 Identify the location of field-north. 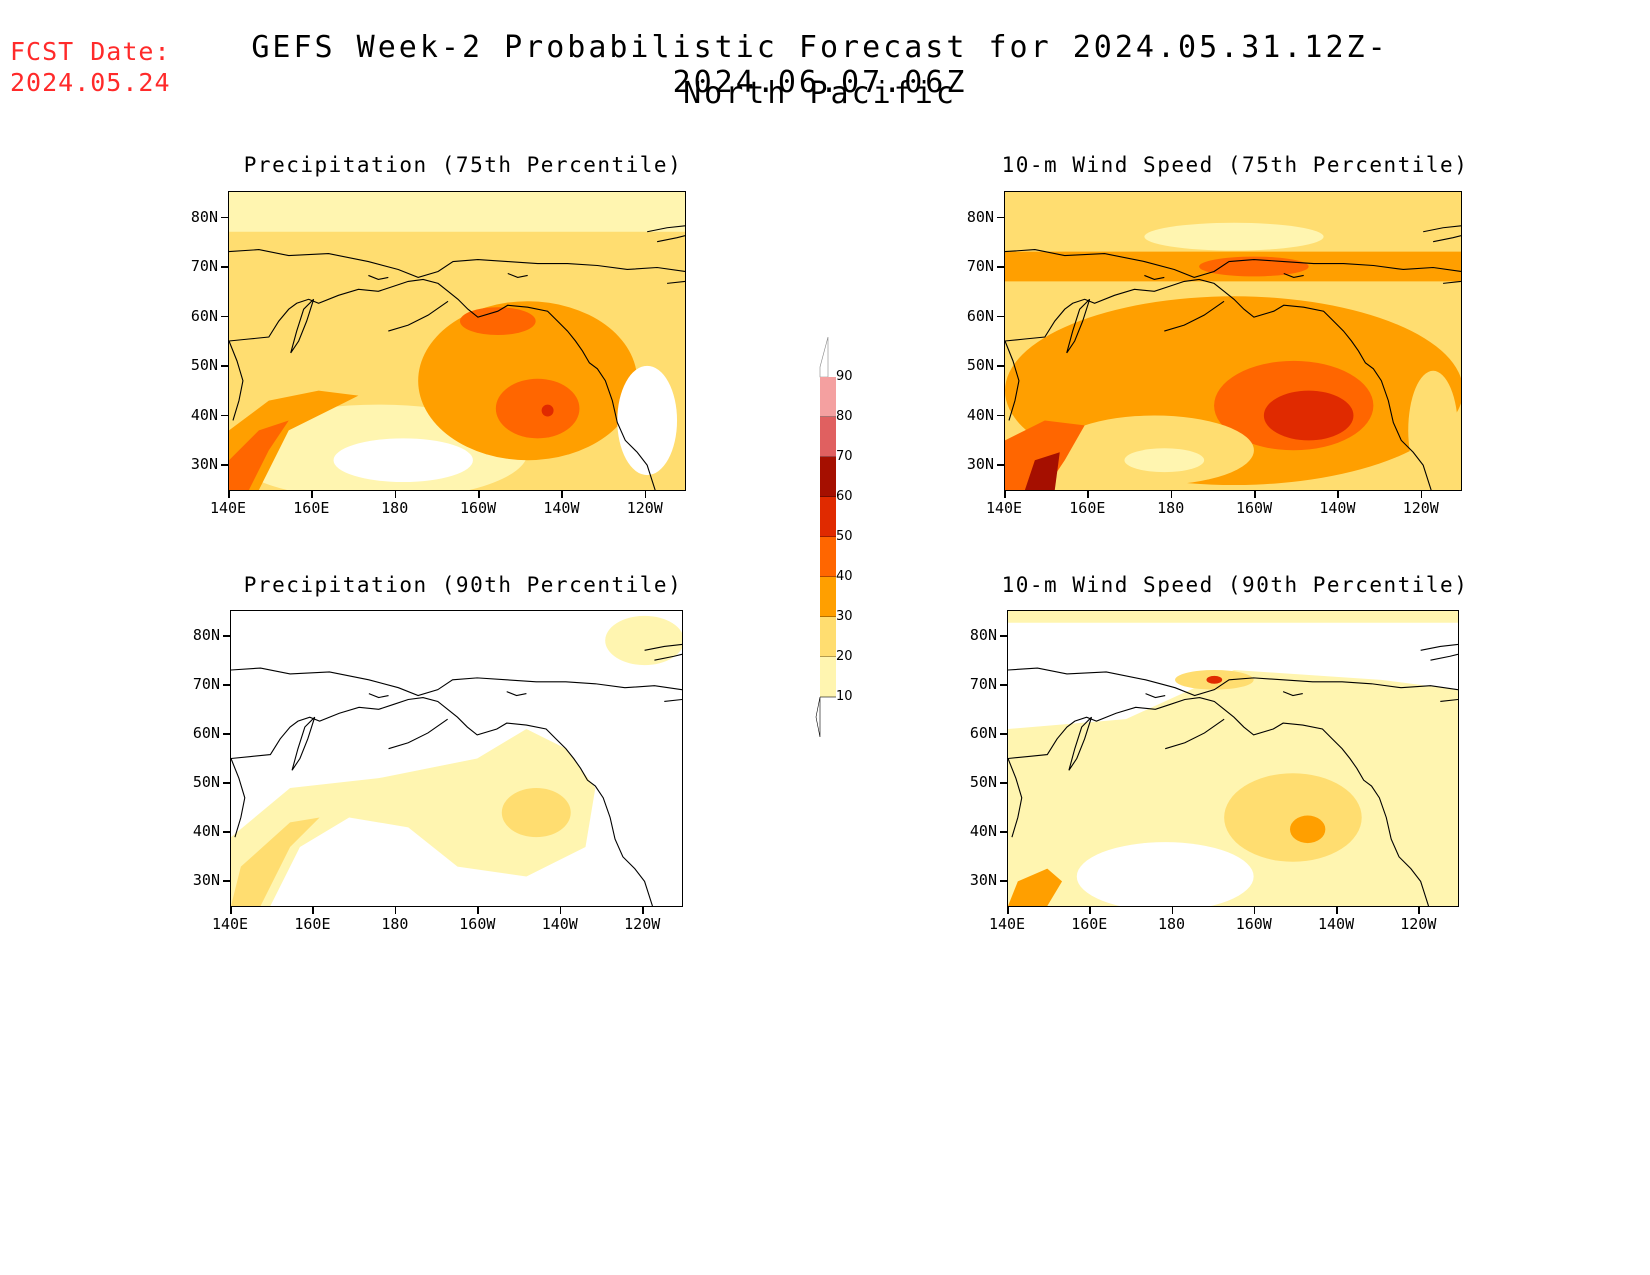
(457, 212).